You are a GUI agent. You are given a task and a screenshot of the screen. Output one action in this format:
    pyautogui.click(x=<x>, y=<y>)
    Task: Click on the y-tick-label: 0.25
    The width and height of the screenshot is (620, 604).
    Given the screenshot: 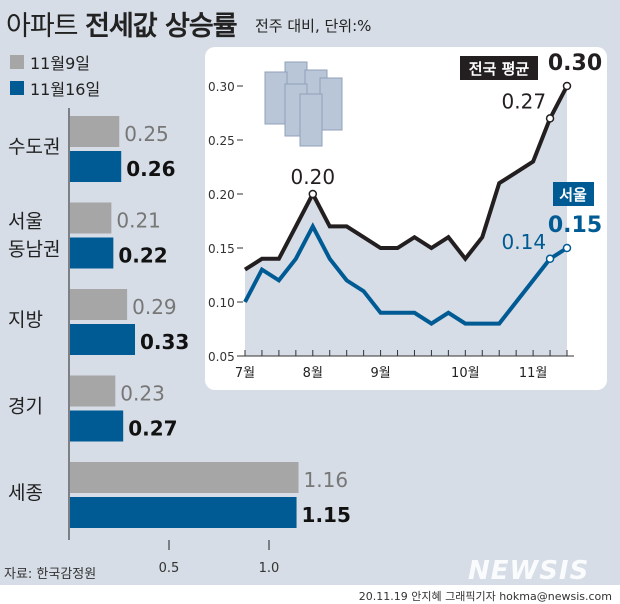 What is the action you would take?
    pyautogui.click(x=221, y=141)
    